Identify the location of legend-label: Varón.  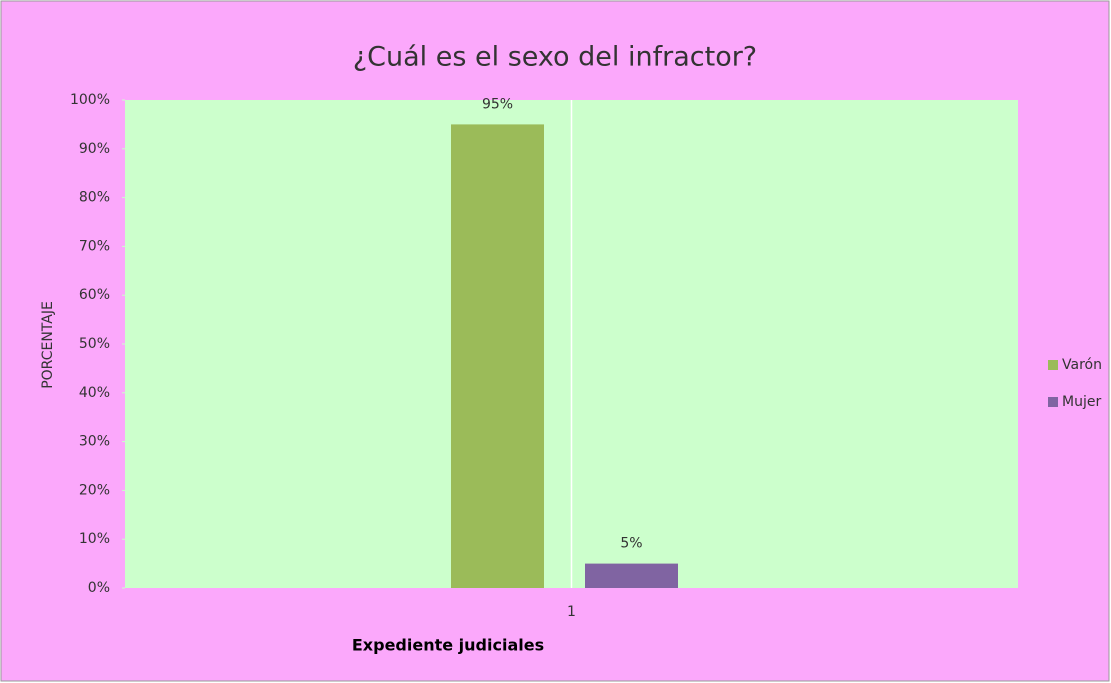
(1082, 365).